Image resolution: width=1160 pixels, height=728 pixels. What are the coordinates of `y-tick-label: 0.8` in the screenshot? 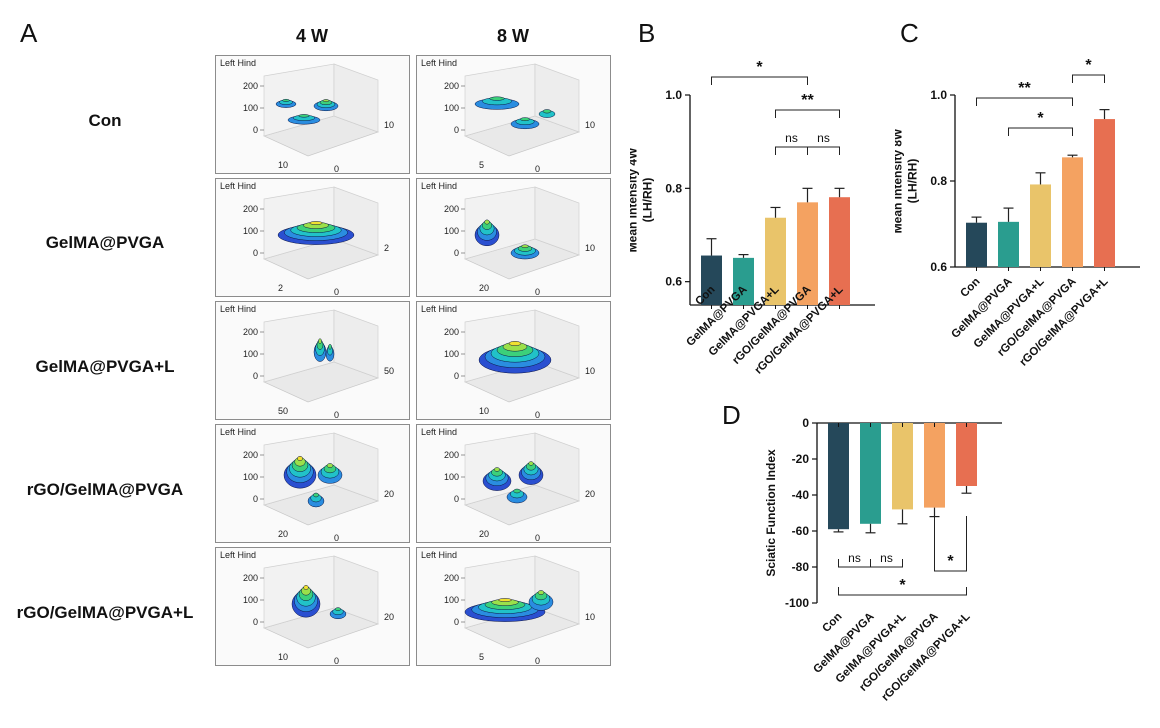 It's located at (673, 188).